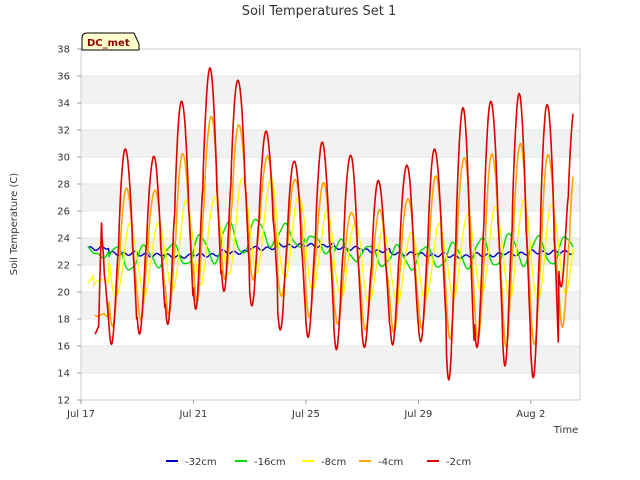 The image size is (640, 480). I want to click on y-tick-label: 32, so click(63, 131).